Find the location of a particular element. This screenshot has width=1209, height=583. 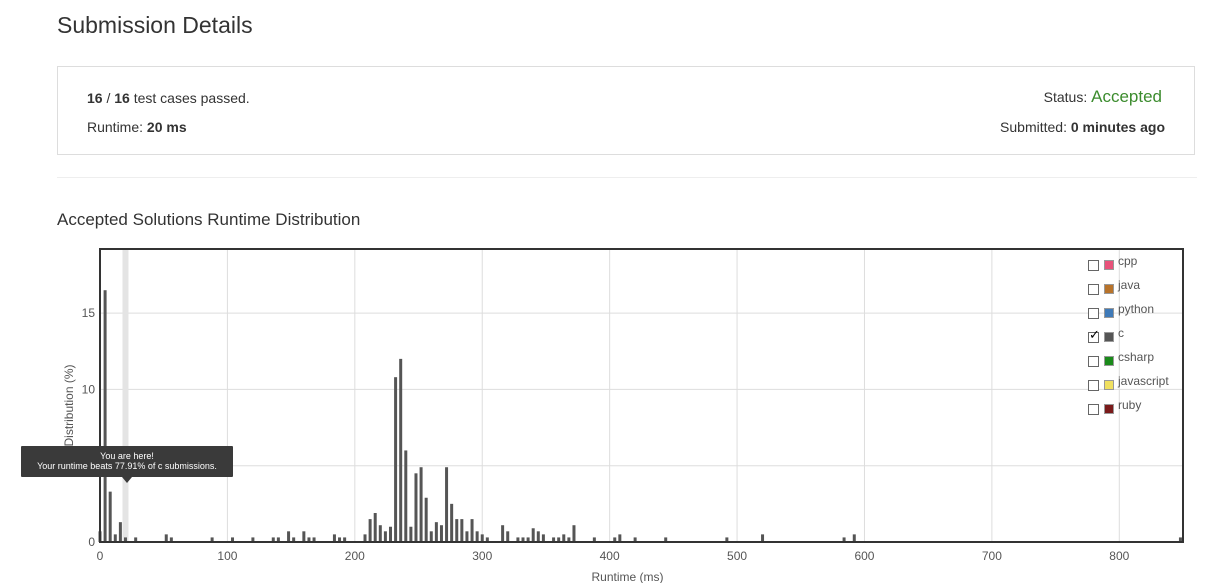

legend-item-java: java is located at coordinates (1114, 288).